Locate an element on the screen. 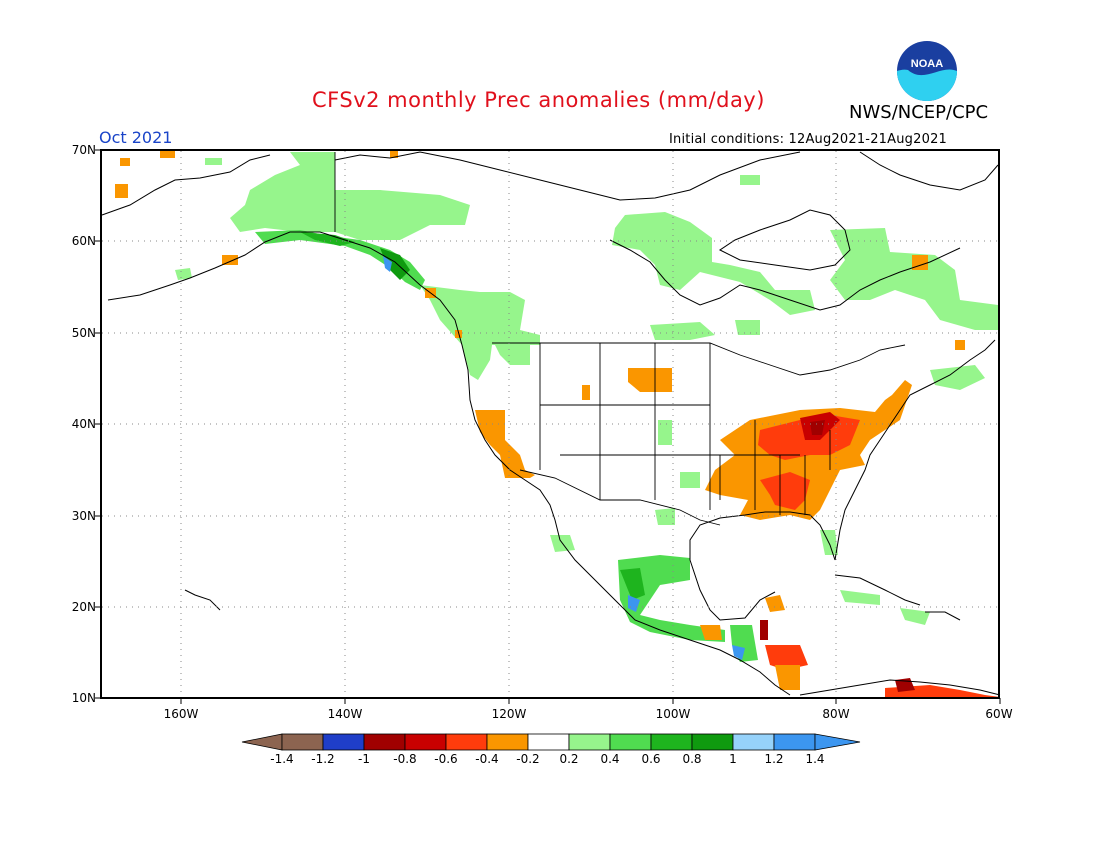 The image size is (1100, 850). colorbar-label: -1.2 is located at coordinates (323, 759).